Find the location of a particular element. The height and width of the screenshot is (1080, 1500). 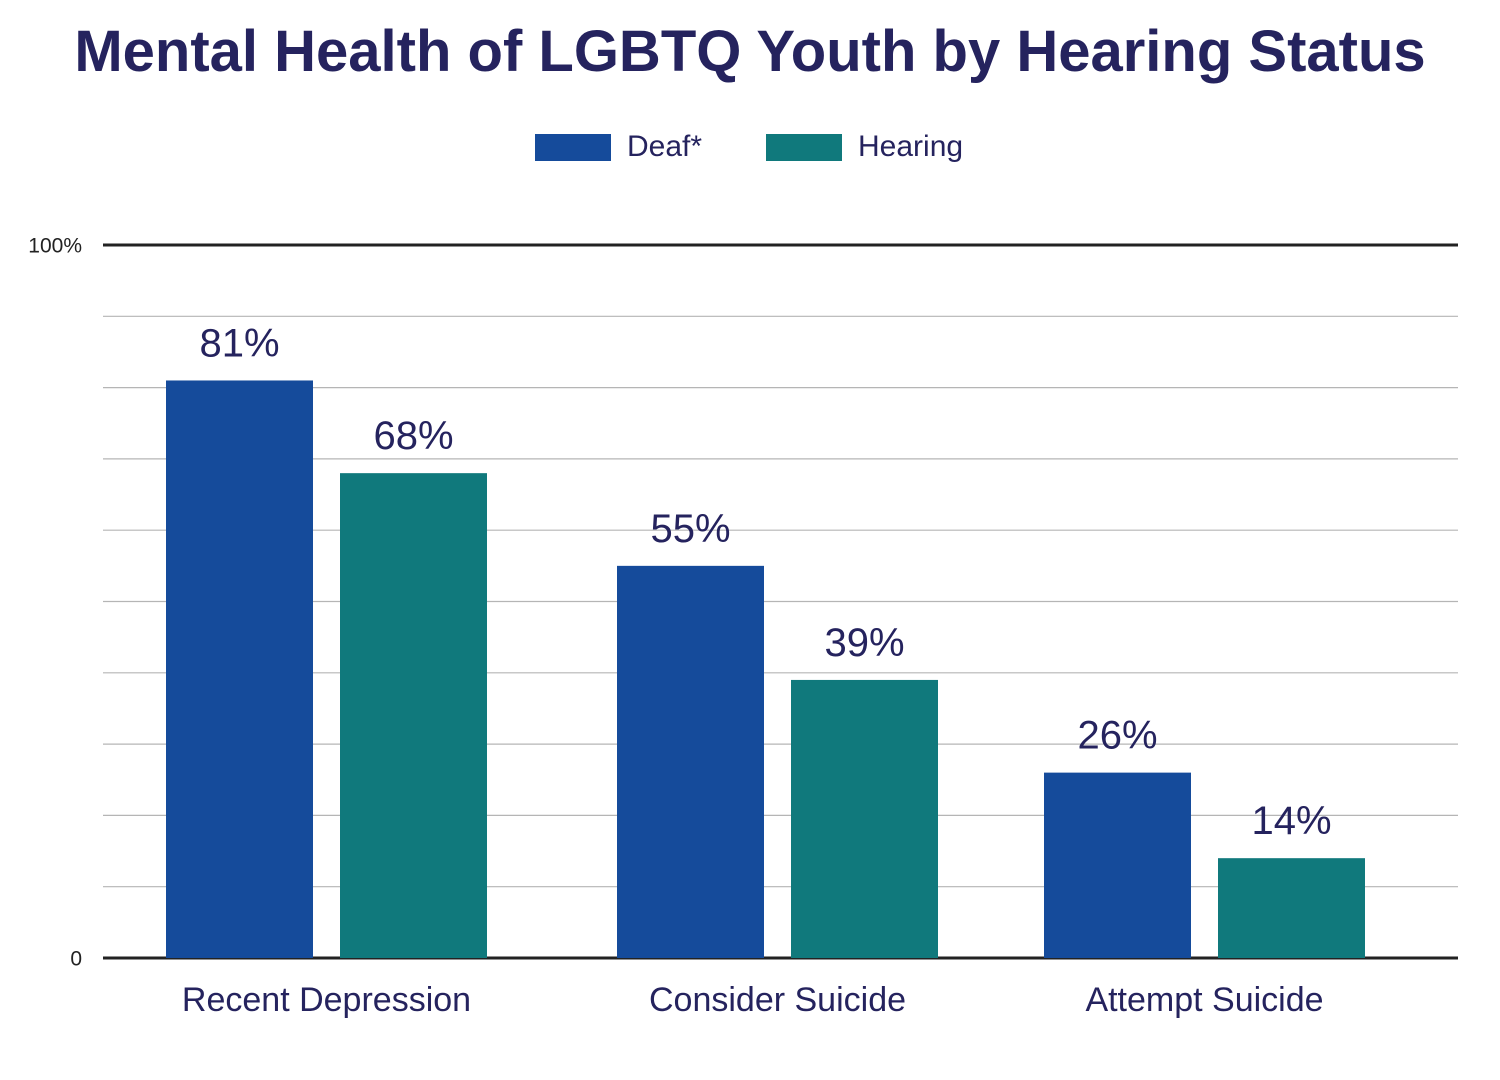

legend-swatch-deaf is located at coordinates (573, 147).